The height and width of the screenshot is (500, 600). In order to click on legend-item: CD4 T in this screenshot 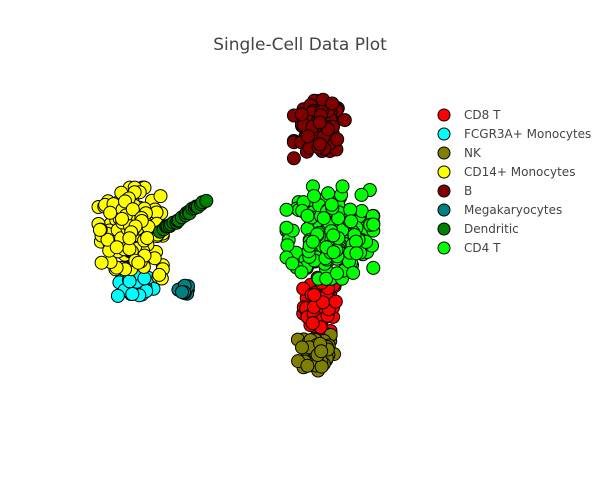, I will do `click(469, 248)`.